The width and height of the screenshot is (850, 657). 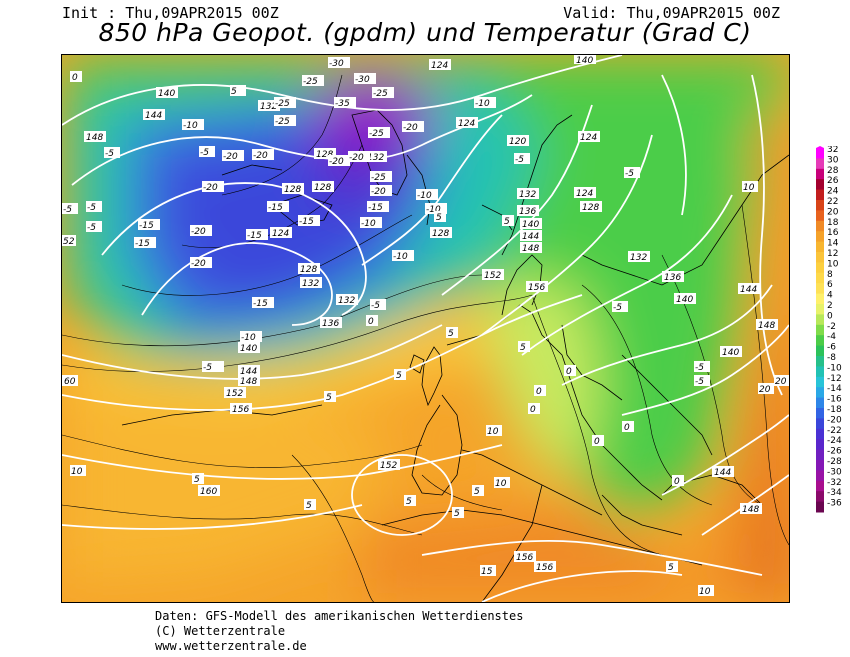 What do you see at coordinates (336, 64) in the screenshot?
I see `svg-text: -30` at bounding box center [336, 64].